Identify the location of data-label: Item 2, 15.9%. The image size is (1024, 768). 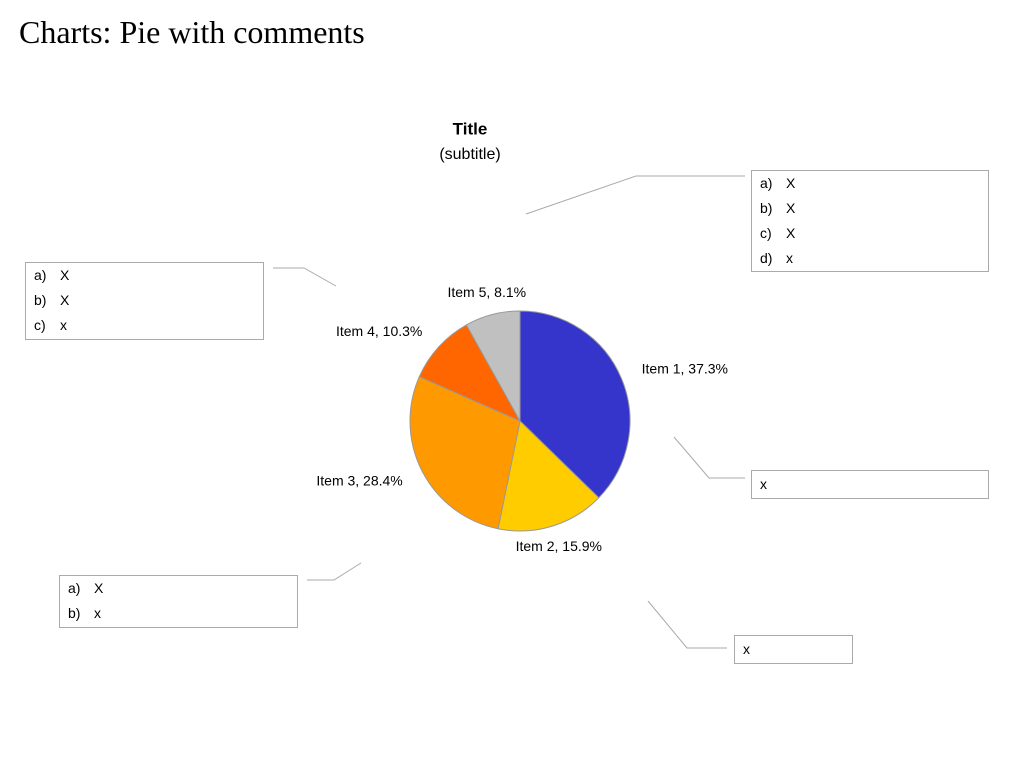
(559, 546).